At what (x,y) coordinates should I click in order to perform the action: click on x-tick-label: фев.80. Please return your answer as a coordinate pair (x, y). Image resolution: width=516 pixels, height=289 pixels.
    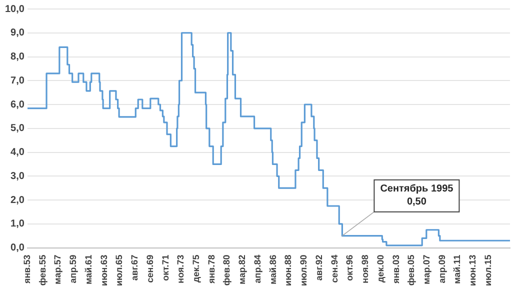
    Looking at the image, I should click on (227, 270).